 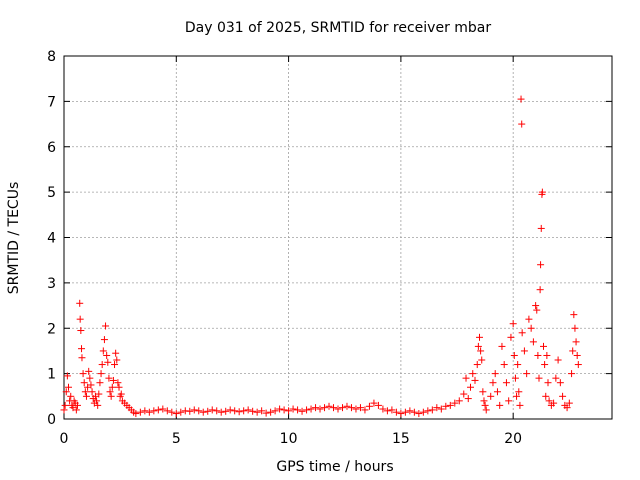 I want to click on y-tick-label: 6, so click(x=51, y=148).